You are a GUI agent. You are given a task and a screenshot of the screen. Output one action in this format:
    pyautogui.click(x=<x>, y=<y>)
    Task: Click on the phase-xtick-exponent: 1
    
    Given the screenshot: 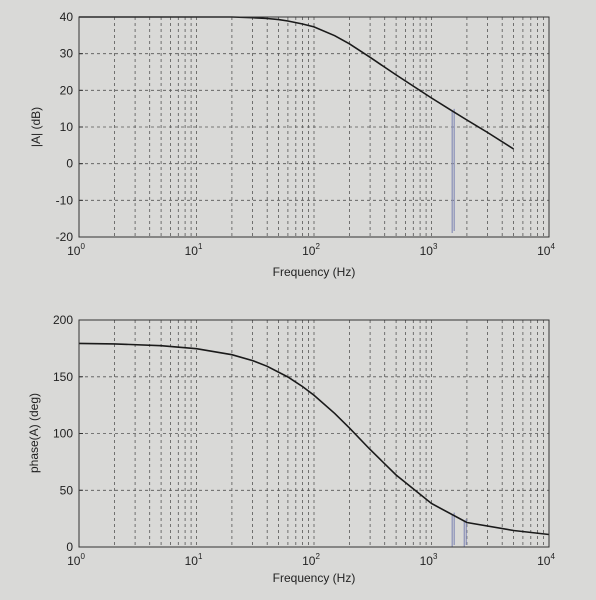 What is the action you would take?
    pyautogui.click(x=200, y=556)
    